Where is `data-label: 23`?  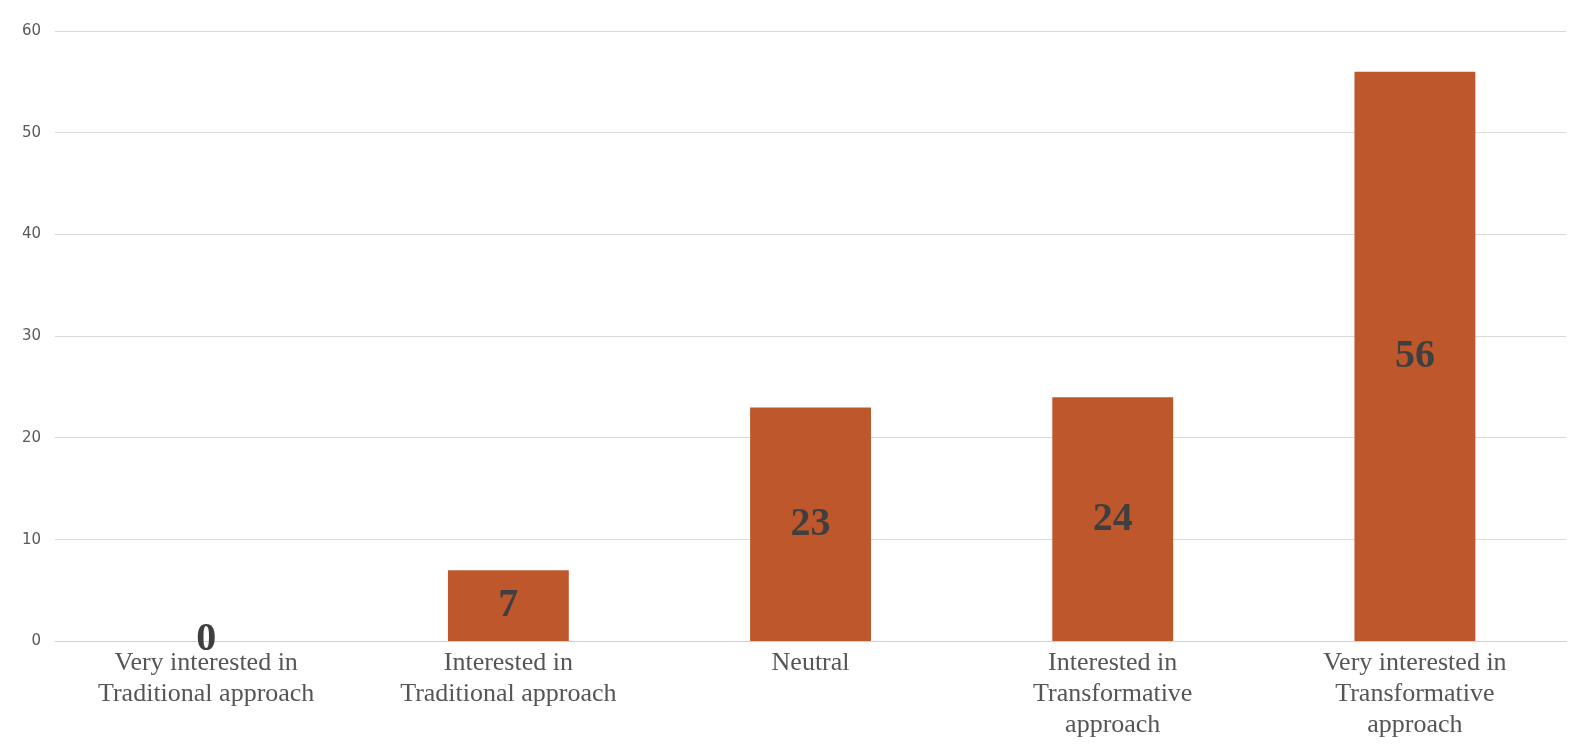 data-label: 23 is located at coordinates (810, 521).